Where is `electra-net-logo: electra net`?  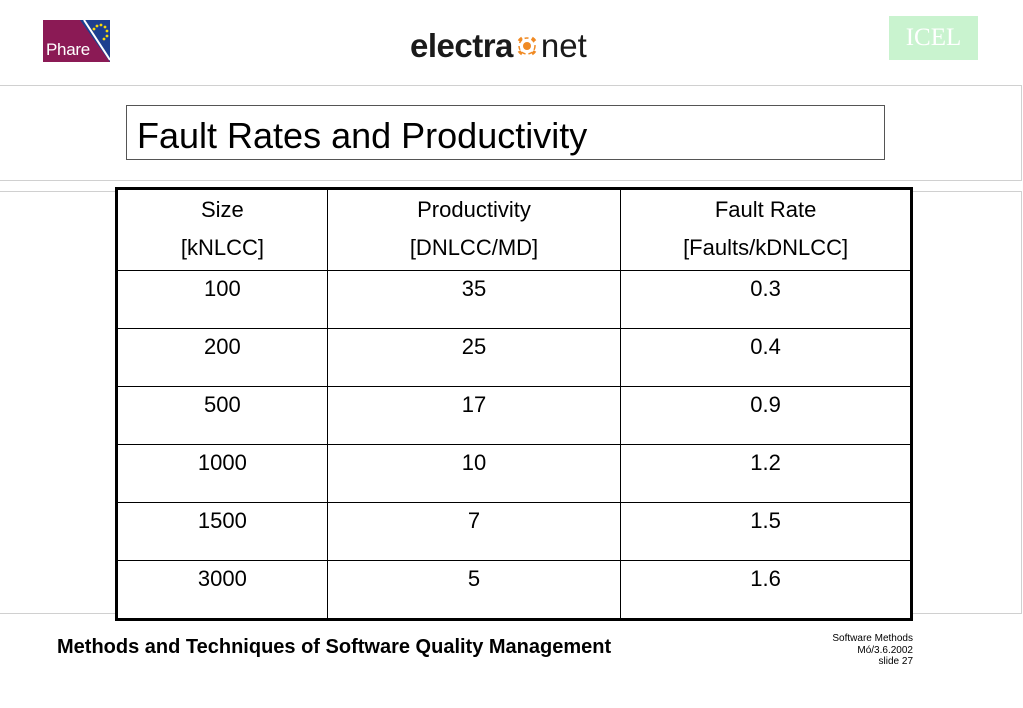 electra-net-logo: electra net is located at coordinates (498, 46).